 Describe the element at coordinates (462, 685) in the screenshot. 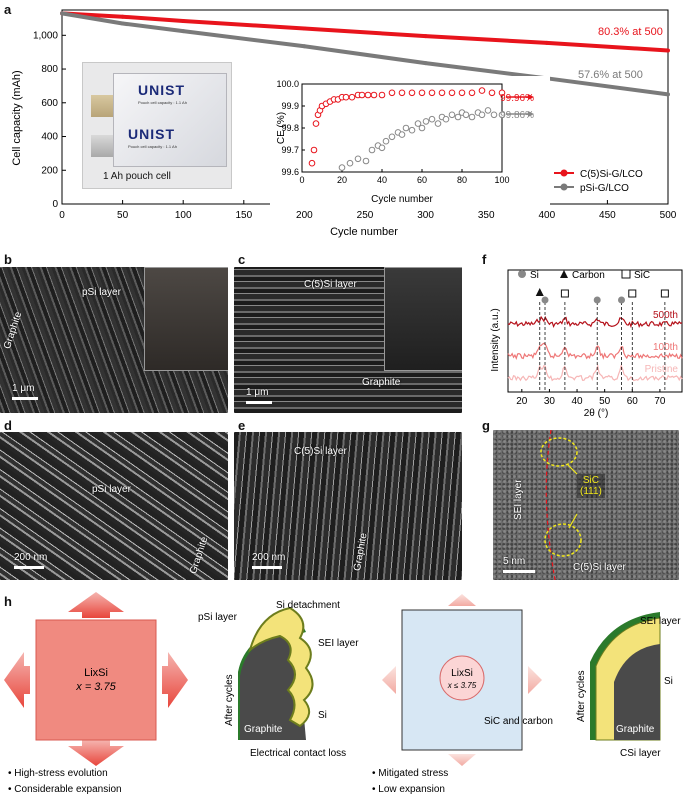

I see `x-value-right: x ≤ 3.75` at that location.